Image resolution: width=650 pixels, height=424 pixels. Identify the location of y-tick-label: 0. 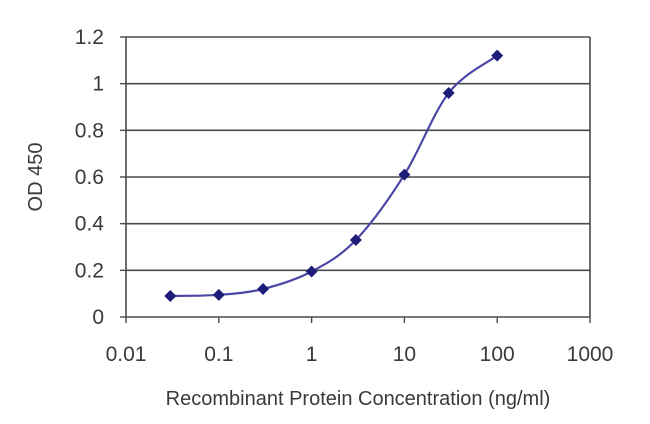
(98, 317).